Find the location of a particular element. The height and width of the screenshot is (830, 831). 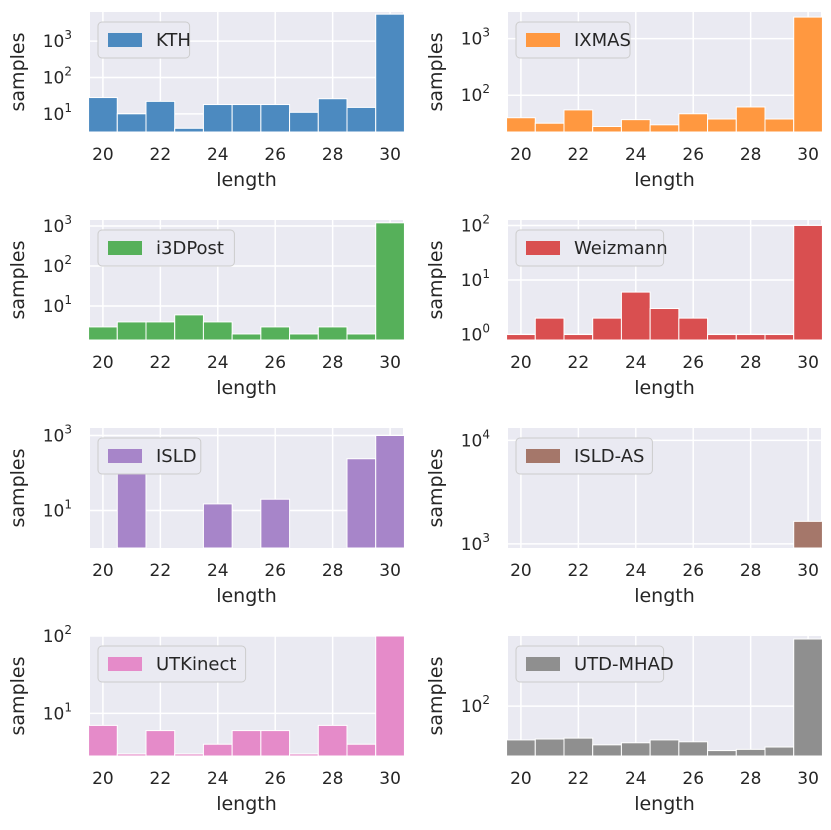

y-tick-label: 10⁰ is located at coordinates (475, 334).